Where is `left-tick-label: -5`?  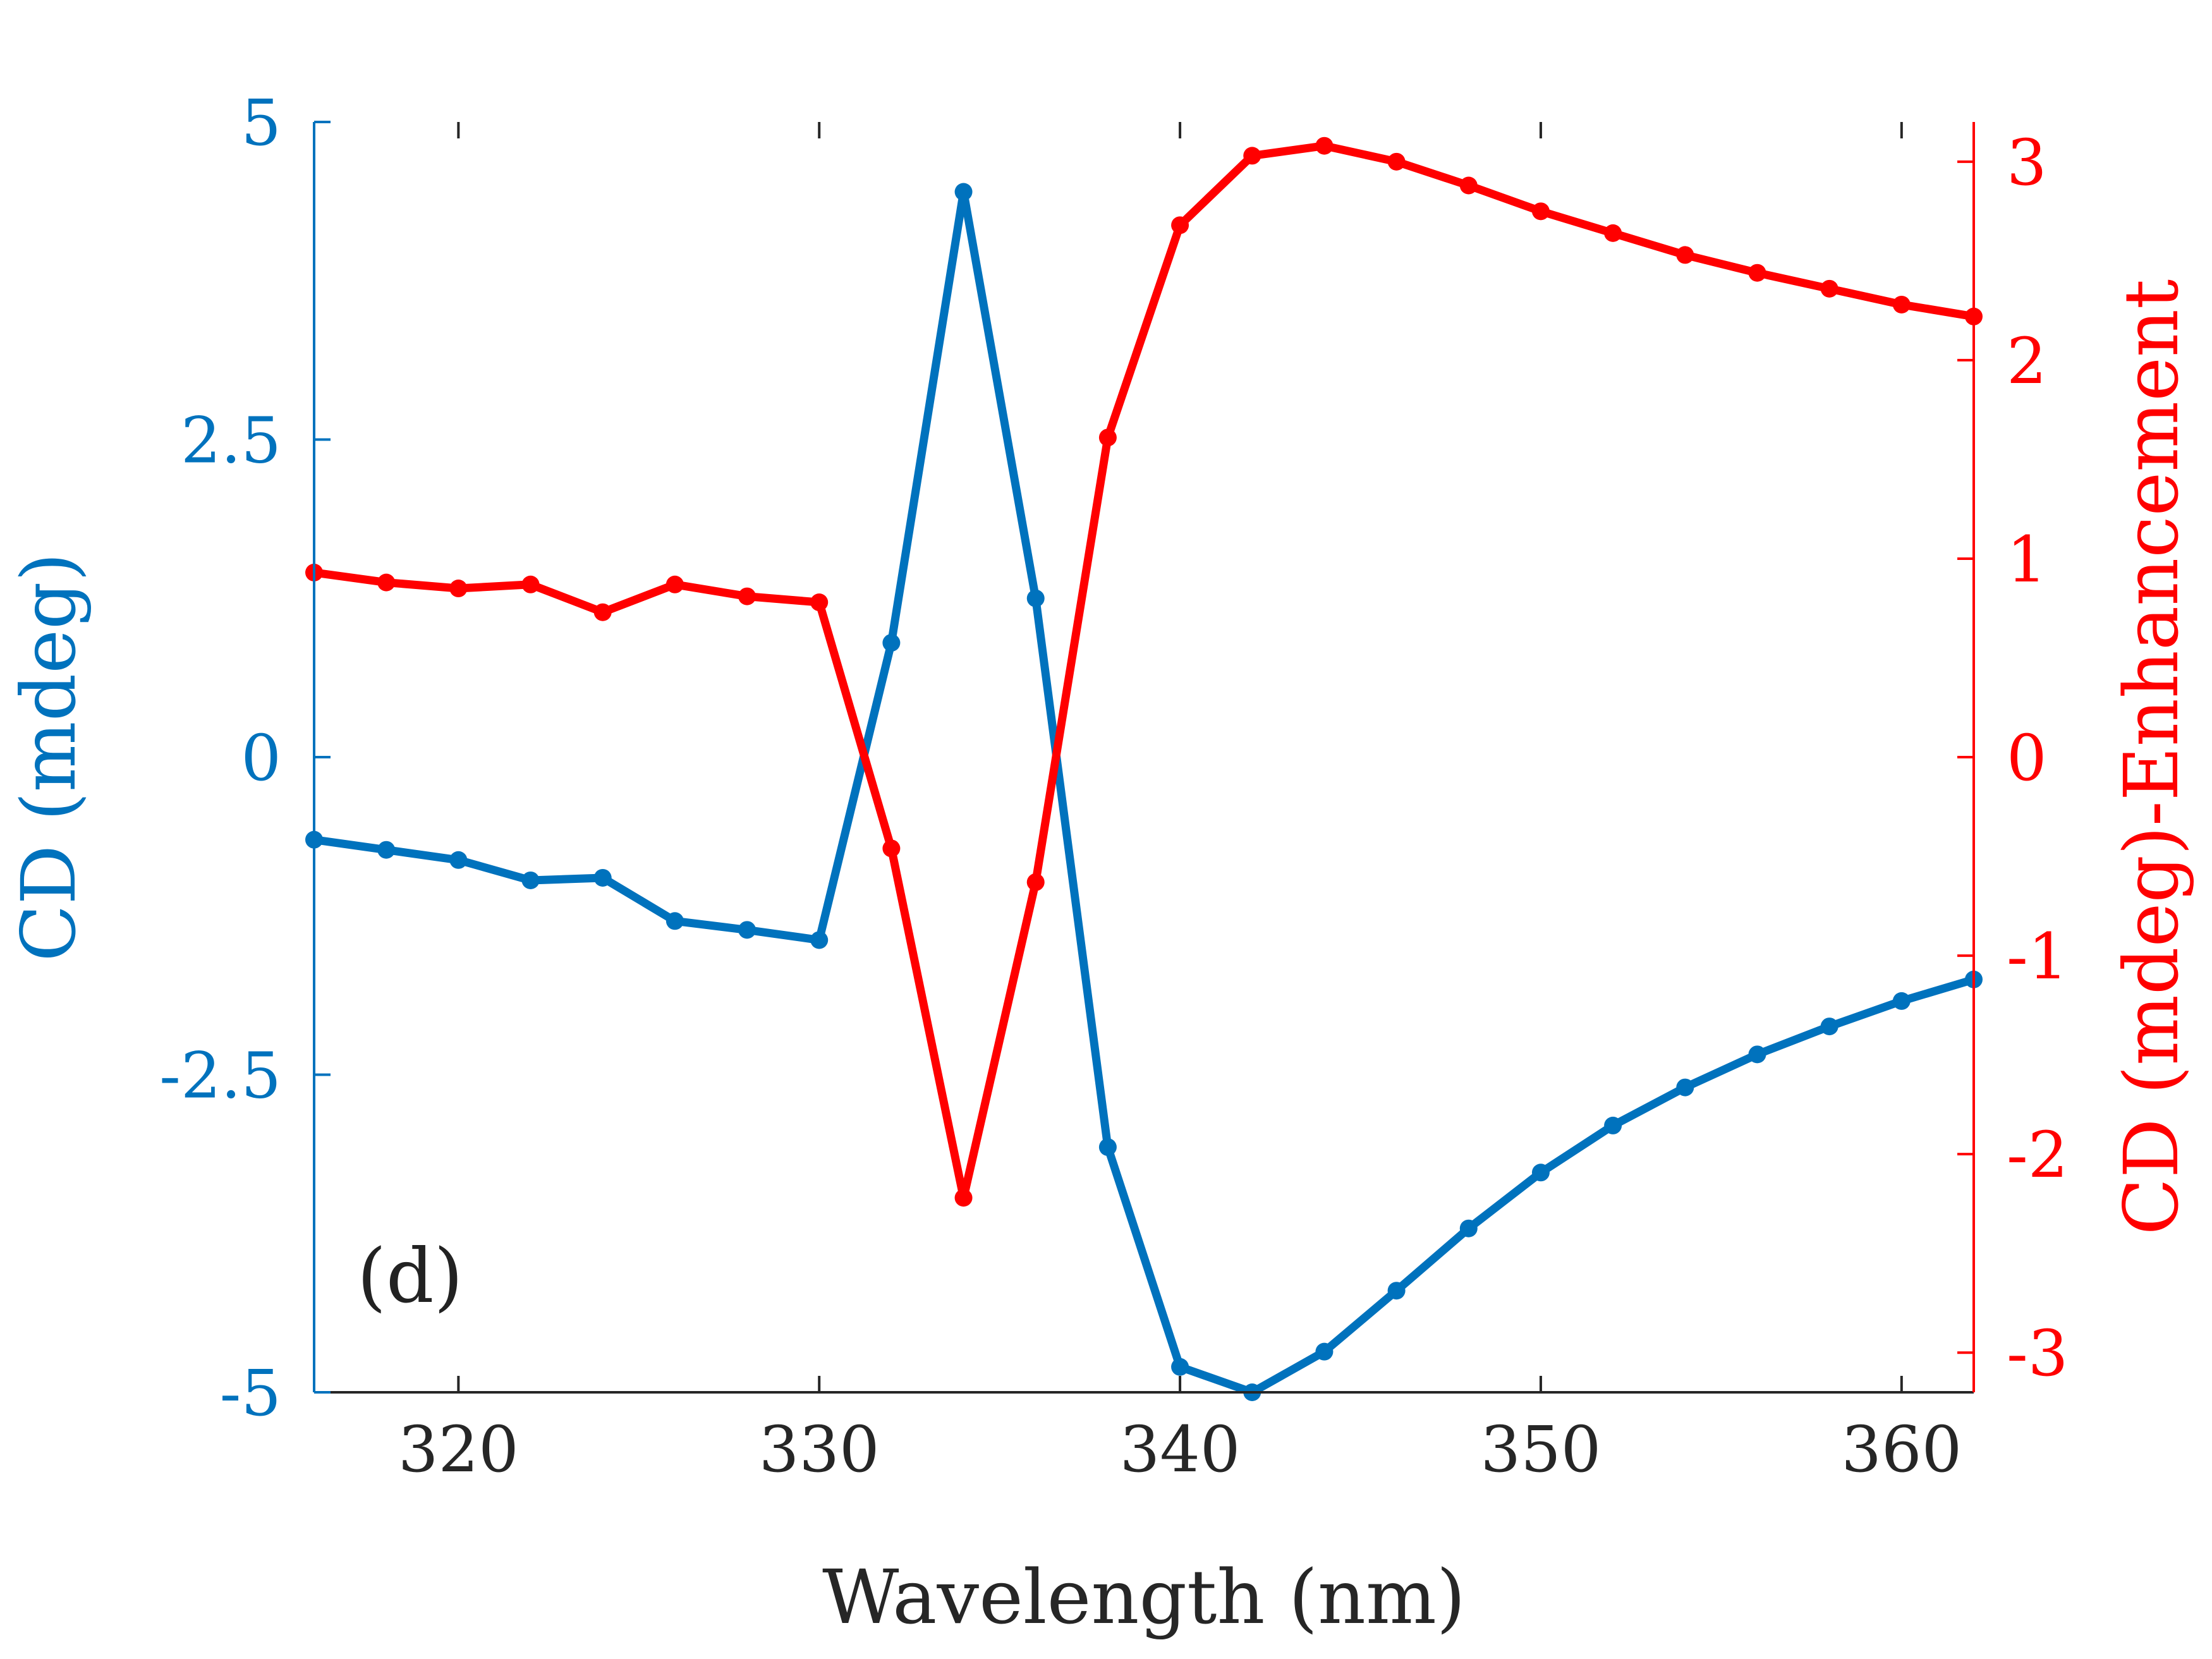
left-tick-label: -5 is located at coordinates (251, 1393).